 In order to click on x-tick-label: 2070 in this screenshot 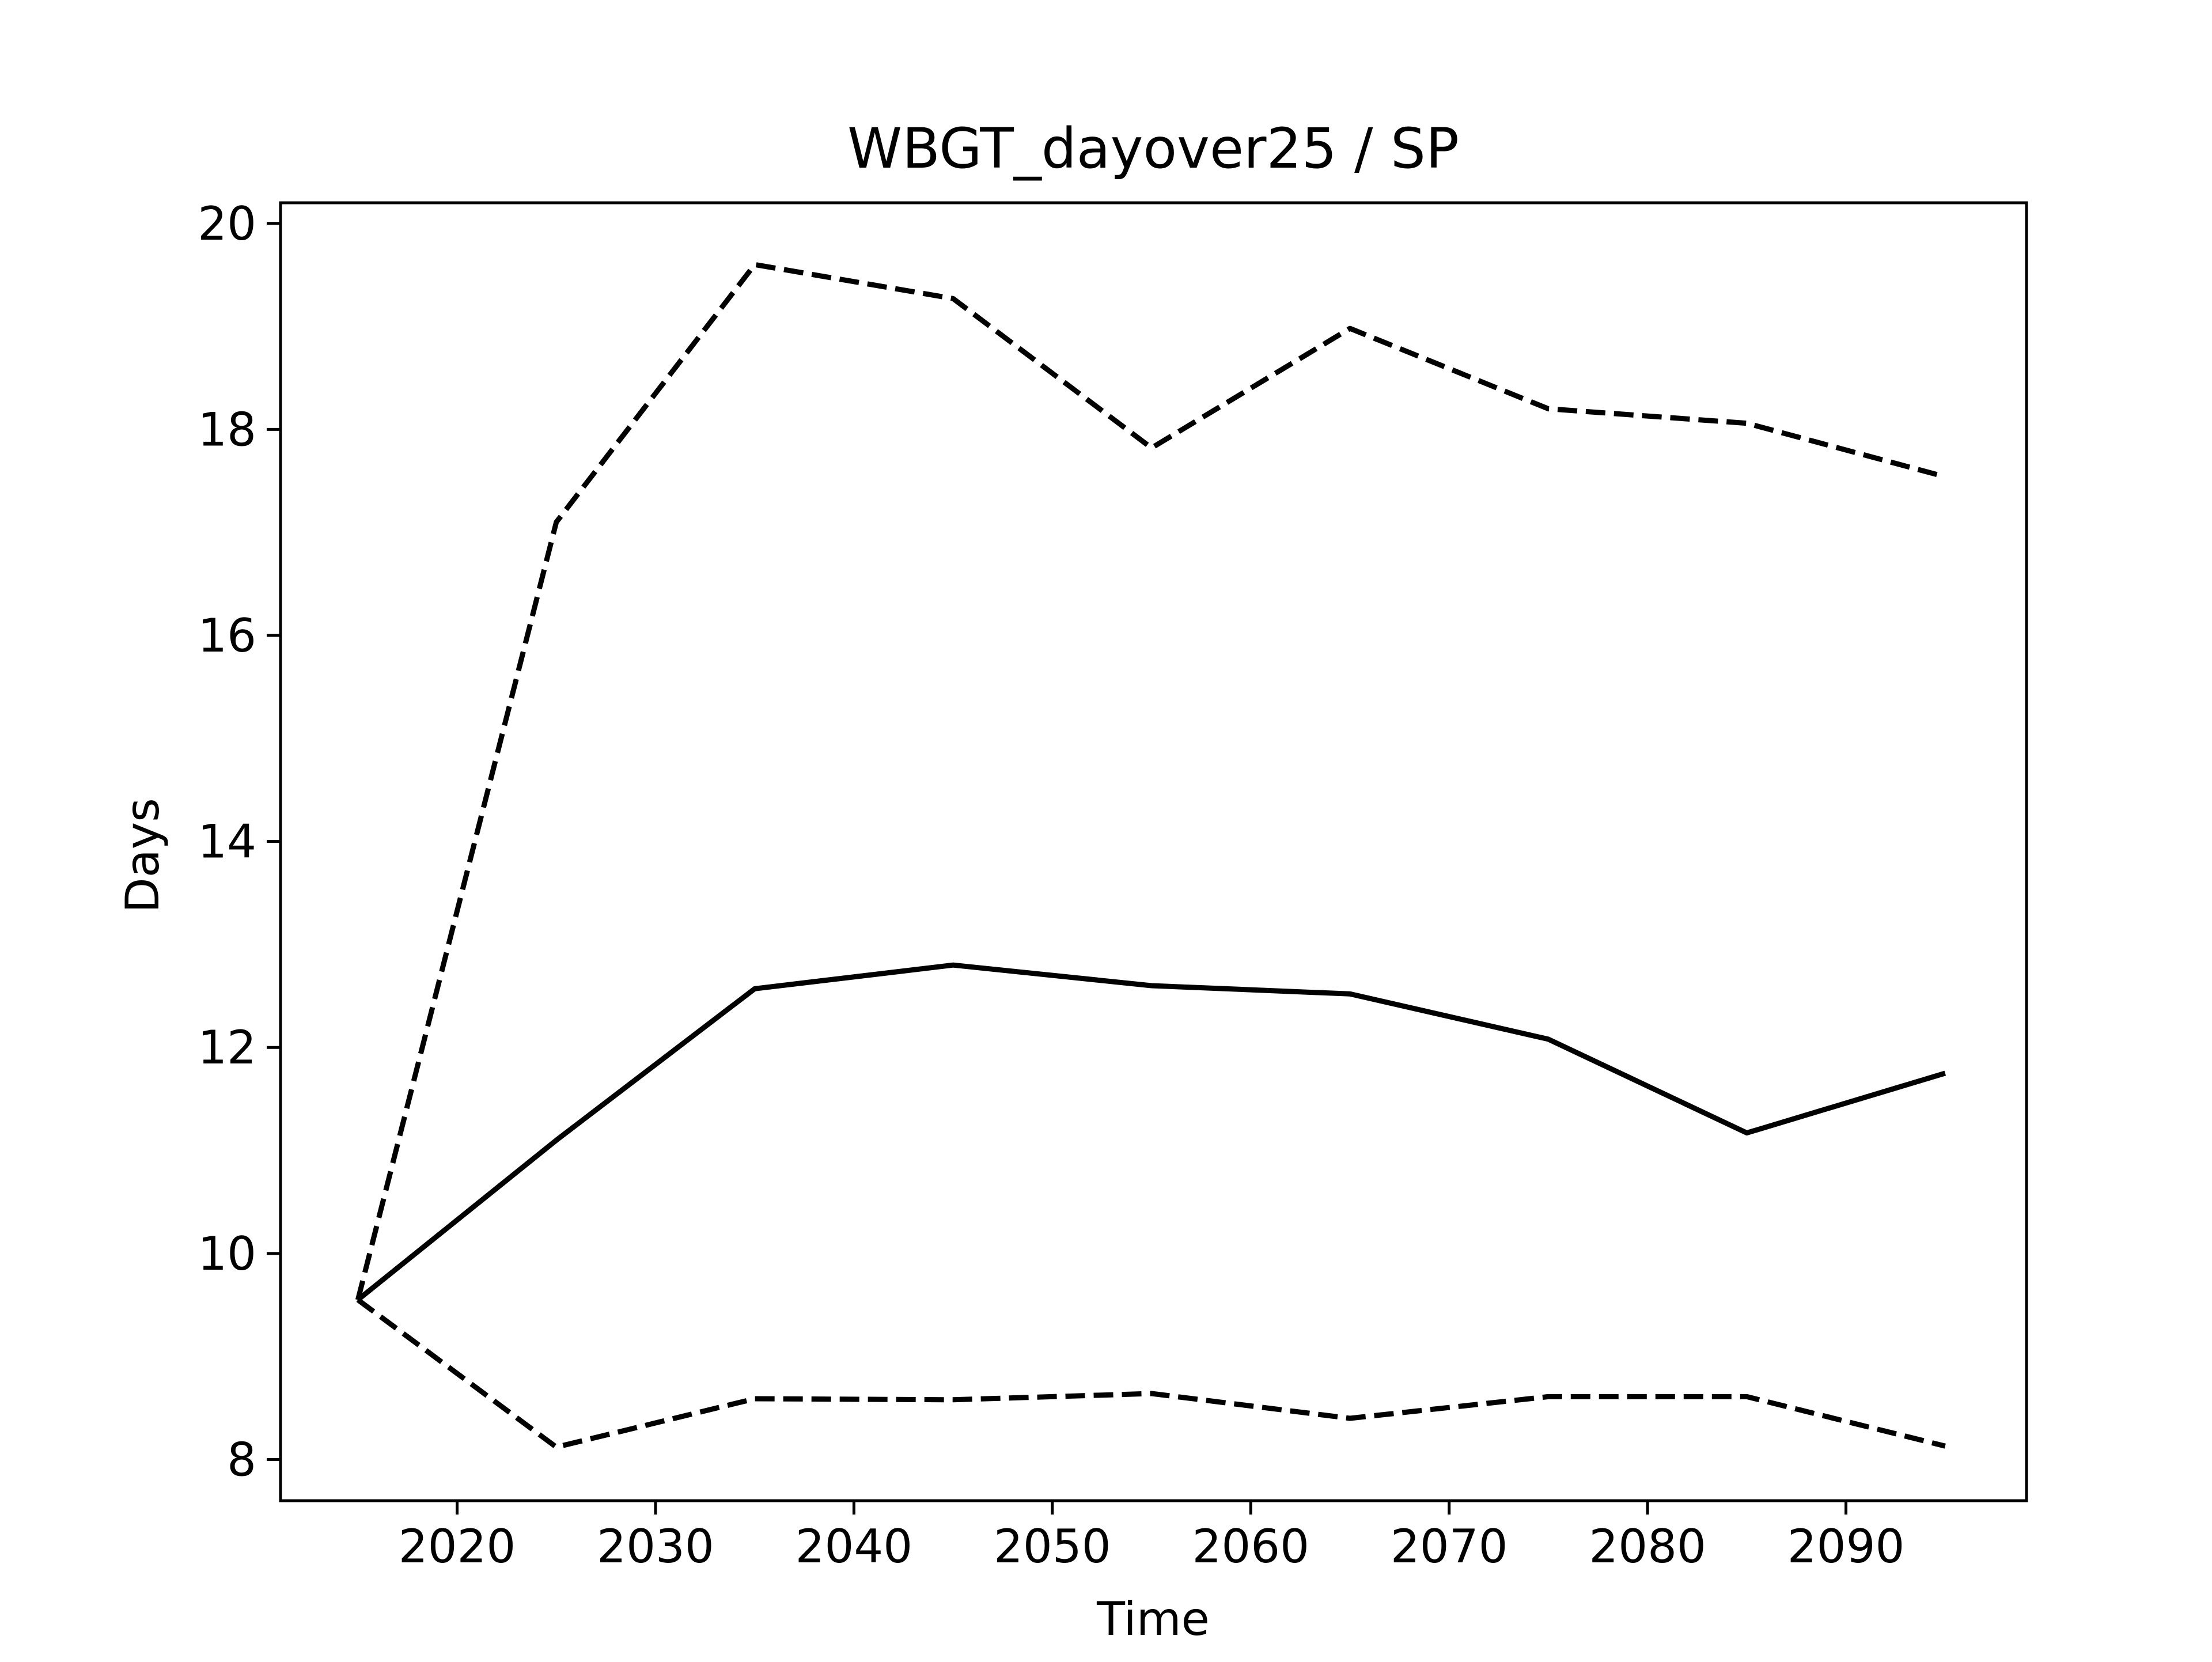, I will do `click(1449, 1547)`.